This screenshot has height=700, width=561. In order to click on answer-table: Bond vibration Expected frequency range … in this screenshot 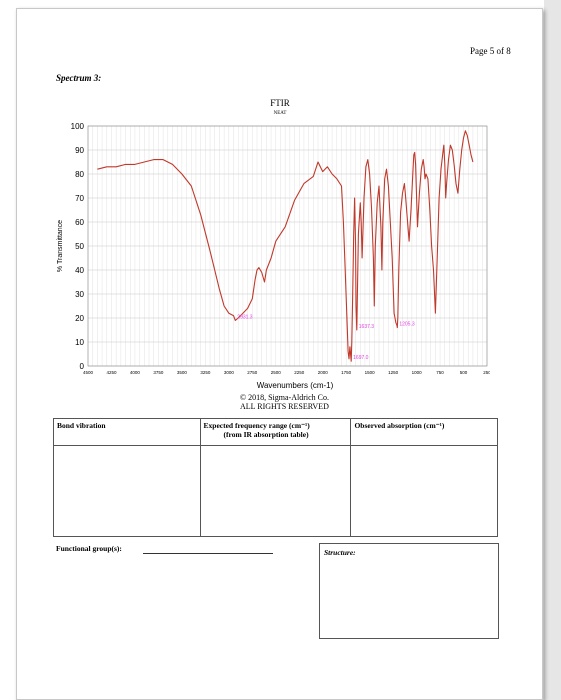, I will do `click(275, 477)`.